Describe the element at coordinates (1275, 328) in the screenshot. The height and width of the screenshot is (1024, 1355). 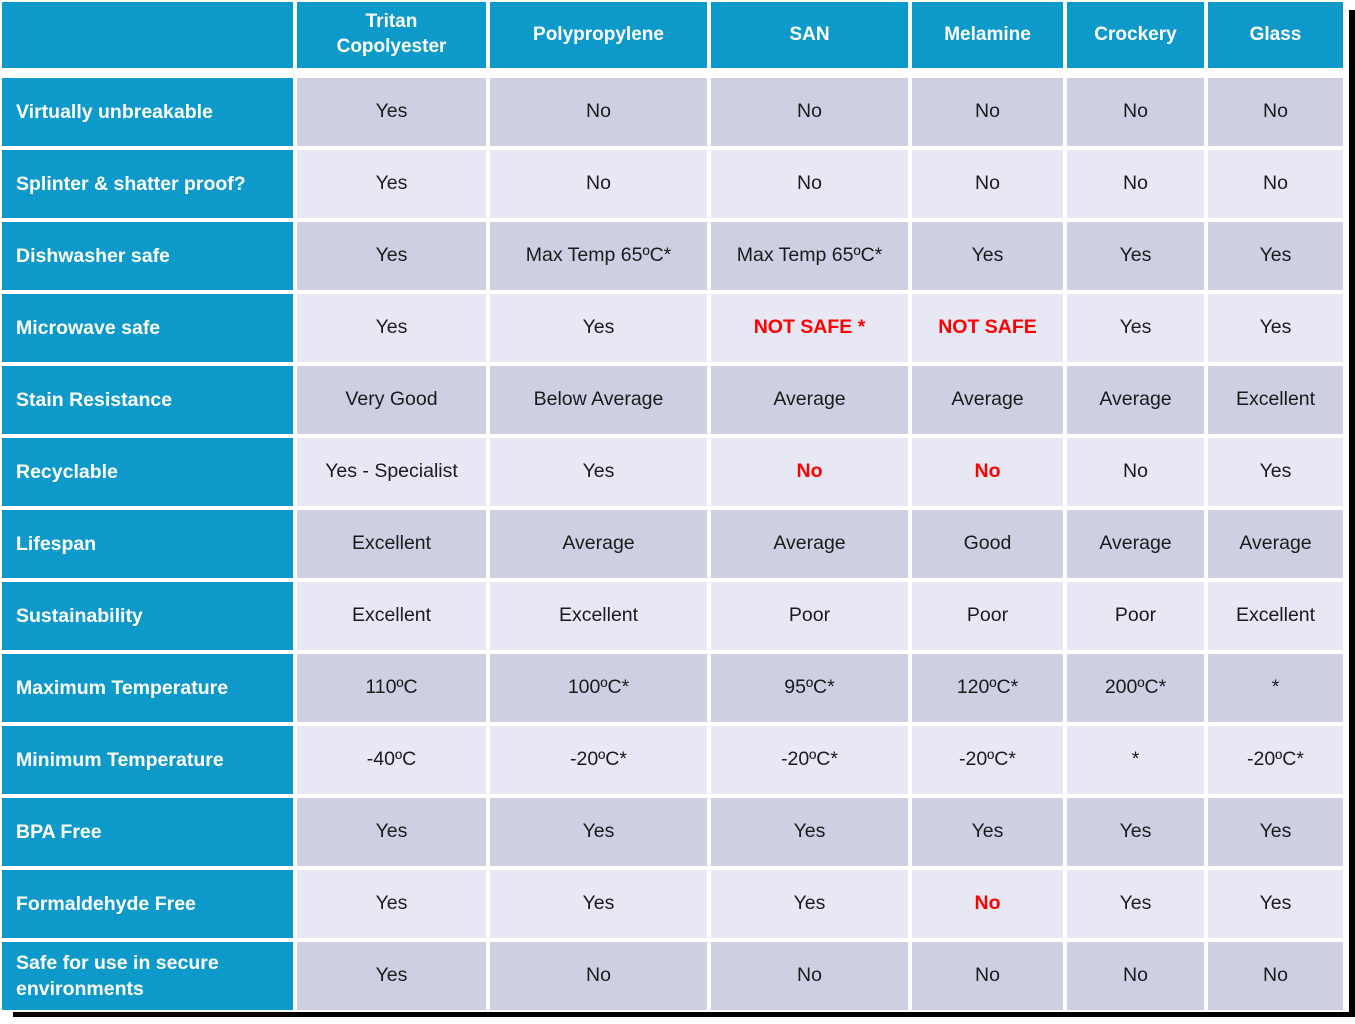
I see `cell-microwave-safe-glass: Yes` at that location.